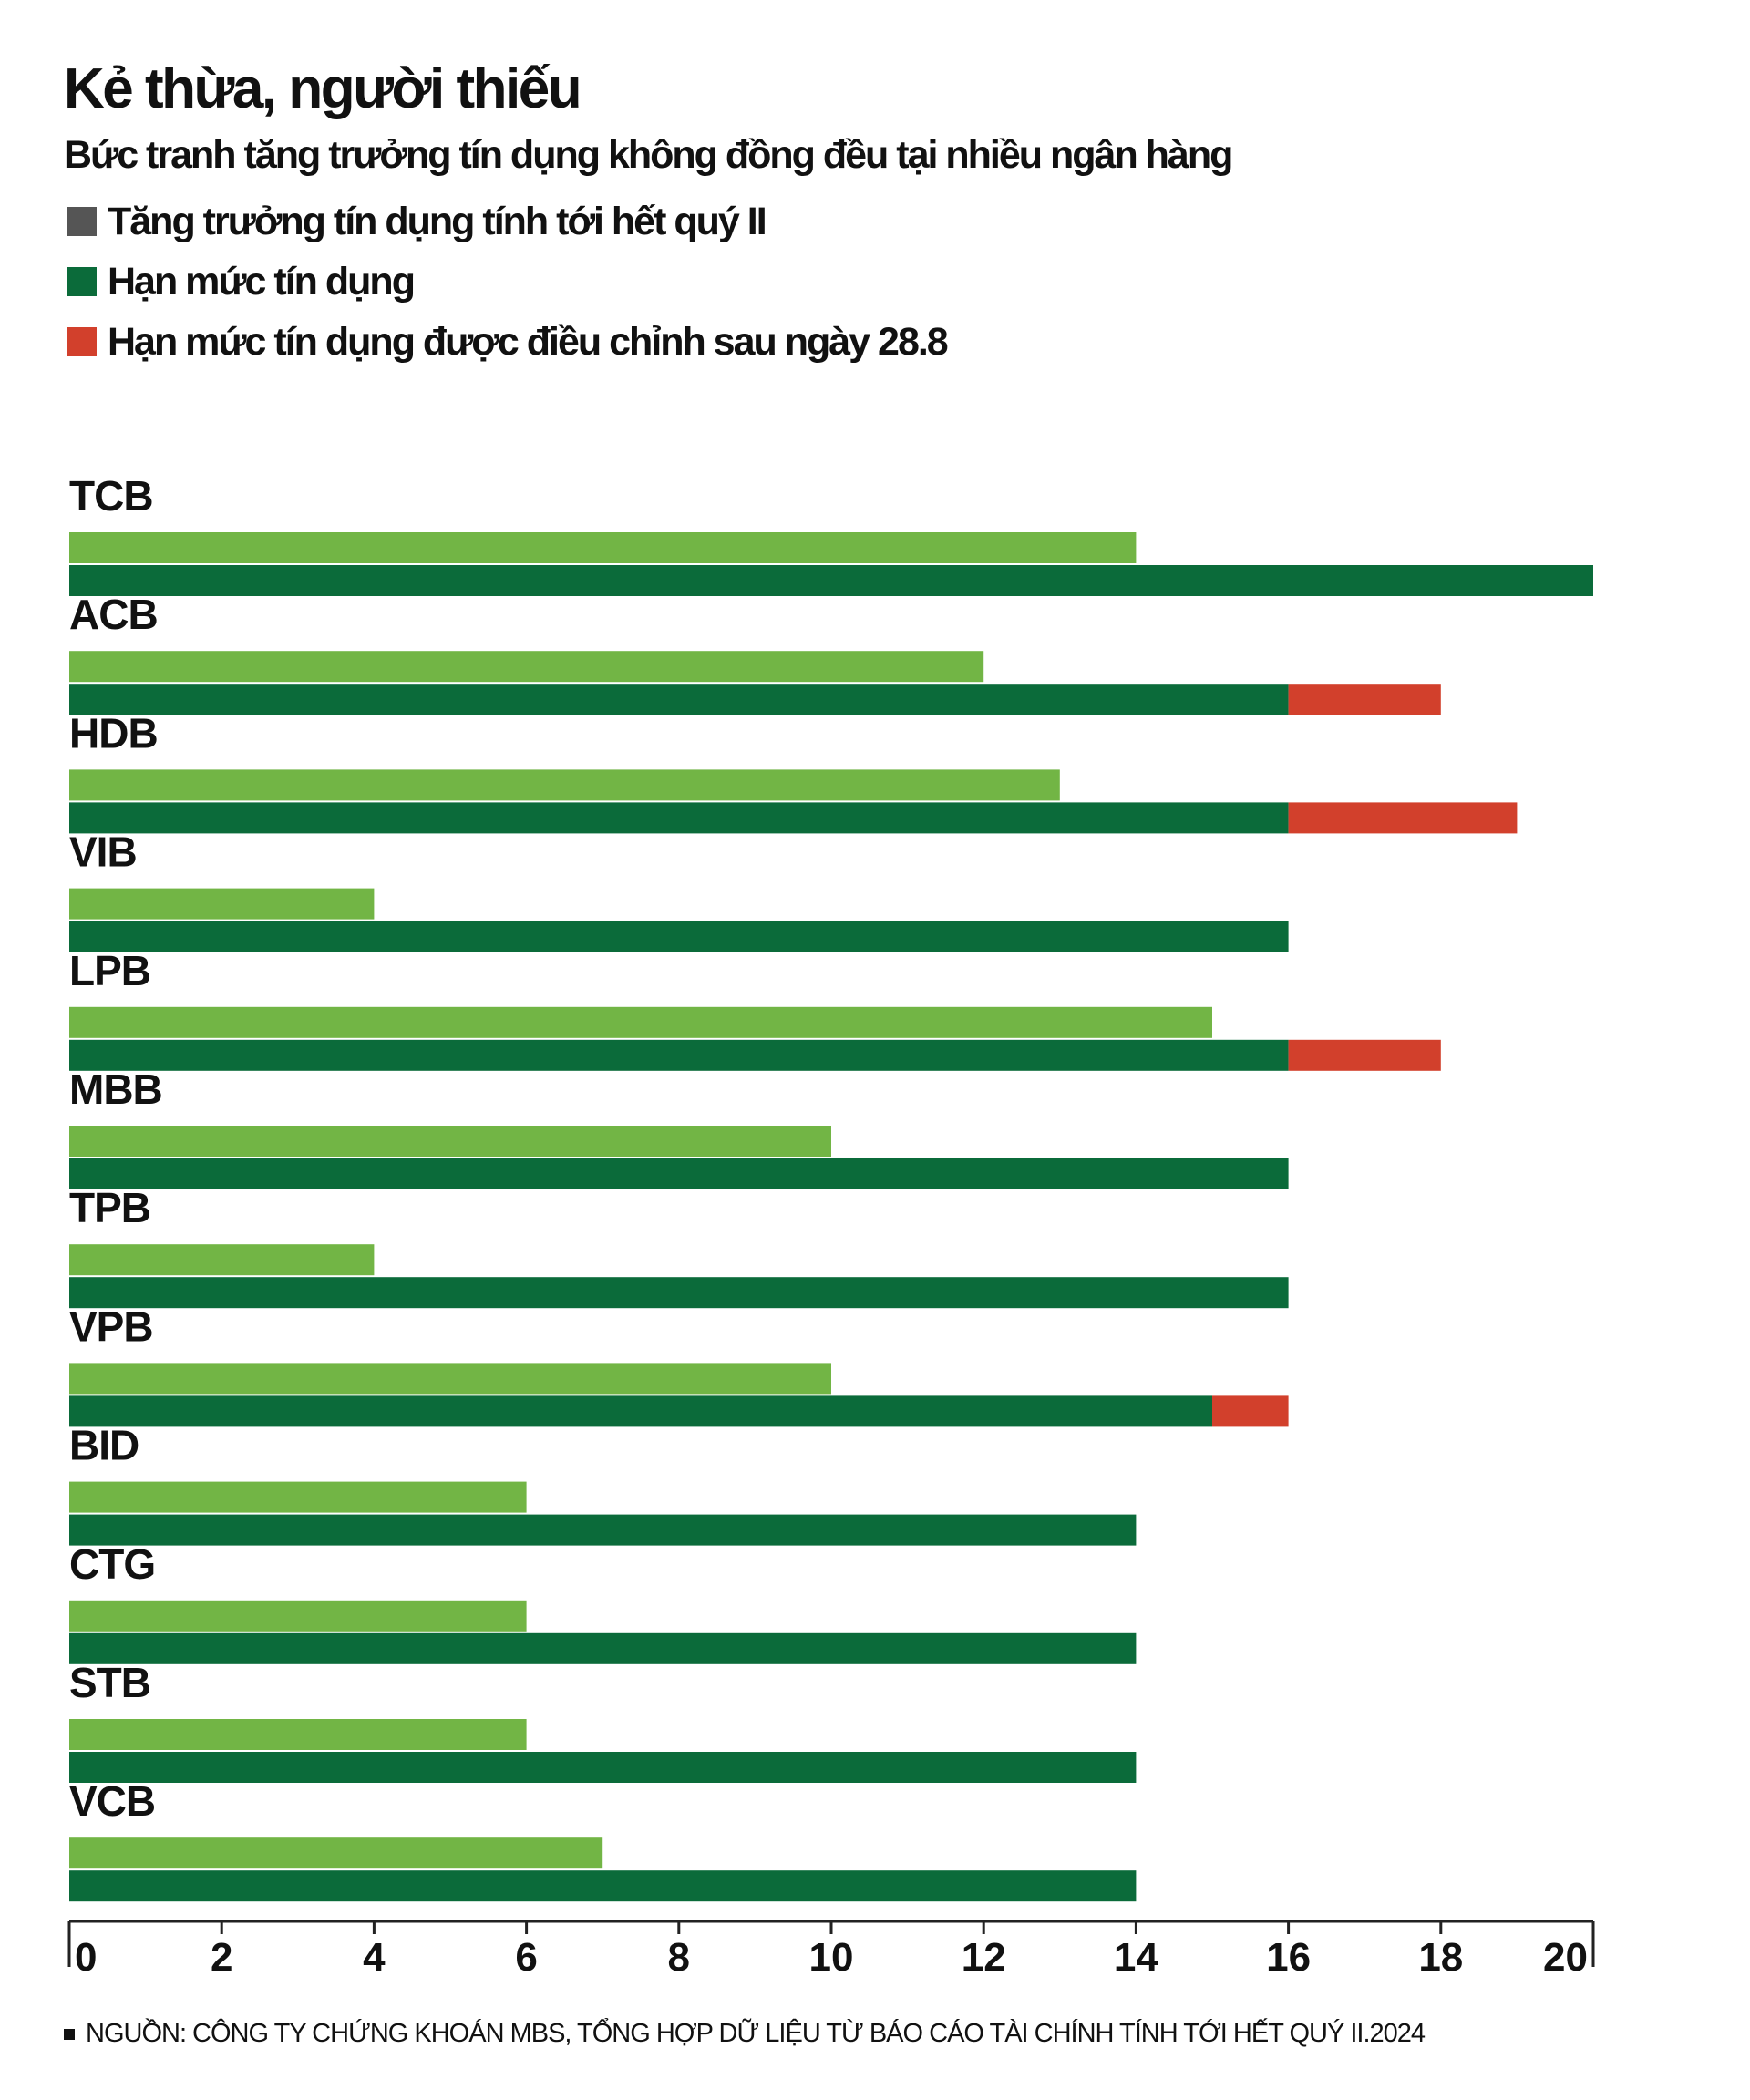 Image resolution: width=1750 pixels, height=2100 pixels. I want to click on chart-title: Kẻ thừa, người thiếu, so click(323, 88).